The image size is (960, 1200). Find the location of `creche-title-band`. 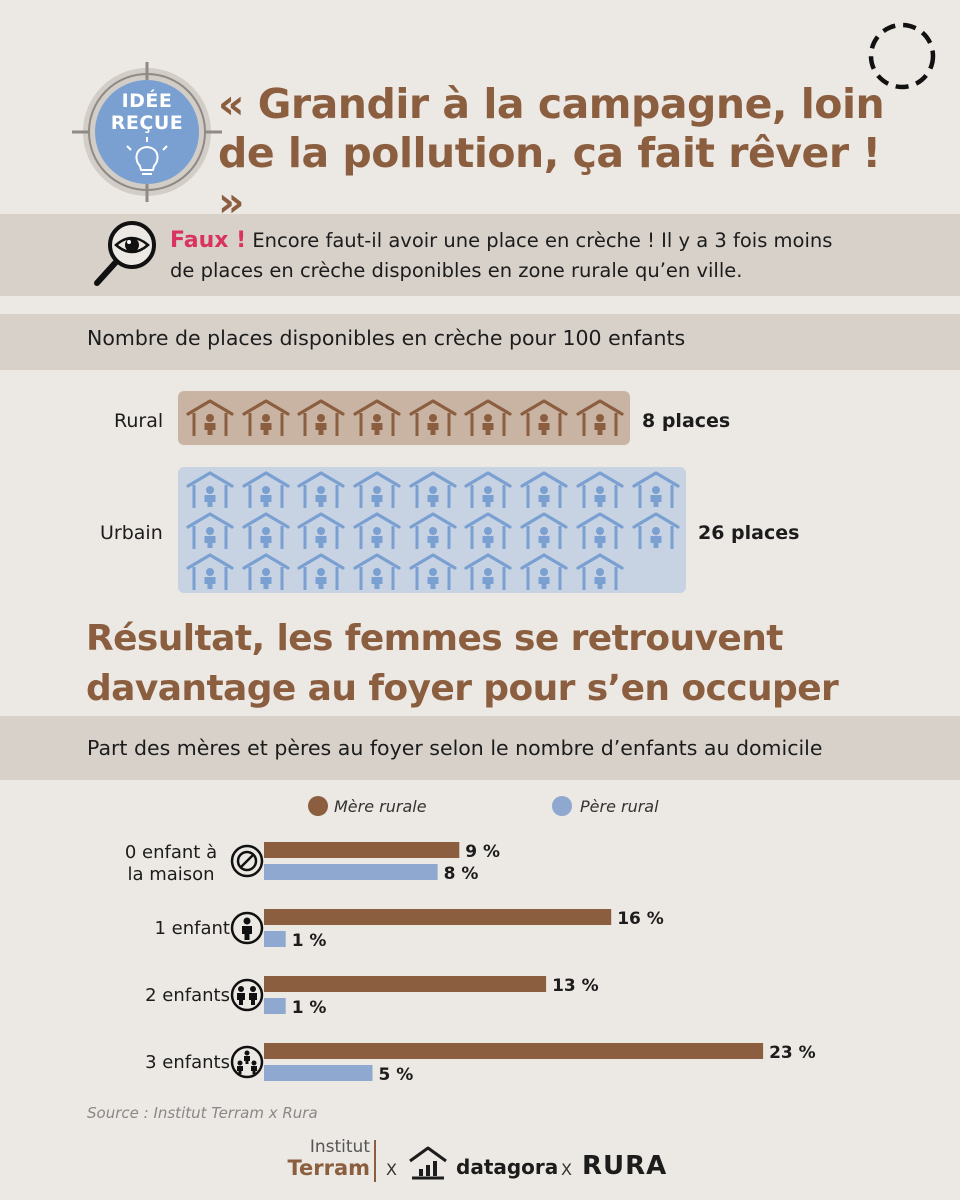

creche-title-band is located at coordinates (480, 342).